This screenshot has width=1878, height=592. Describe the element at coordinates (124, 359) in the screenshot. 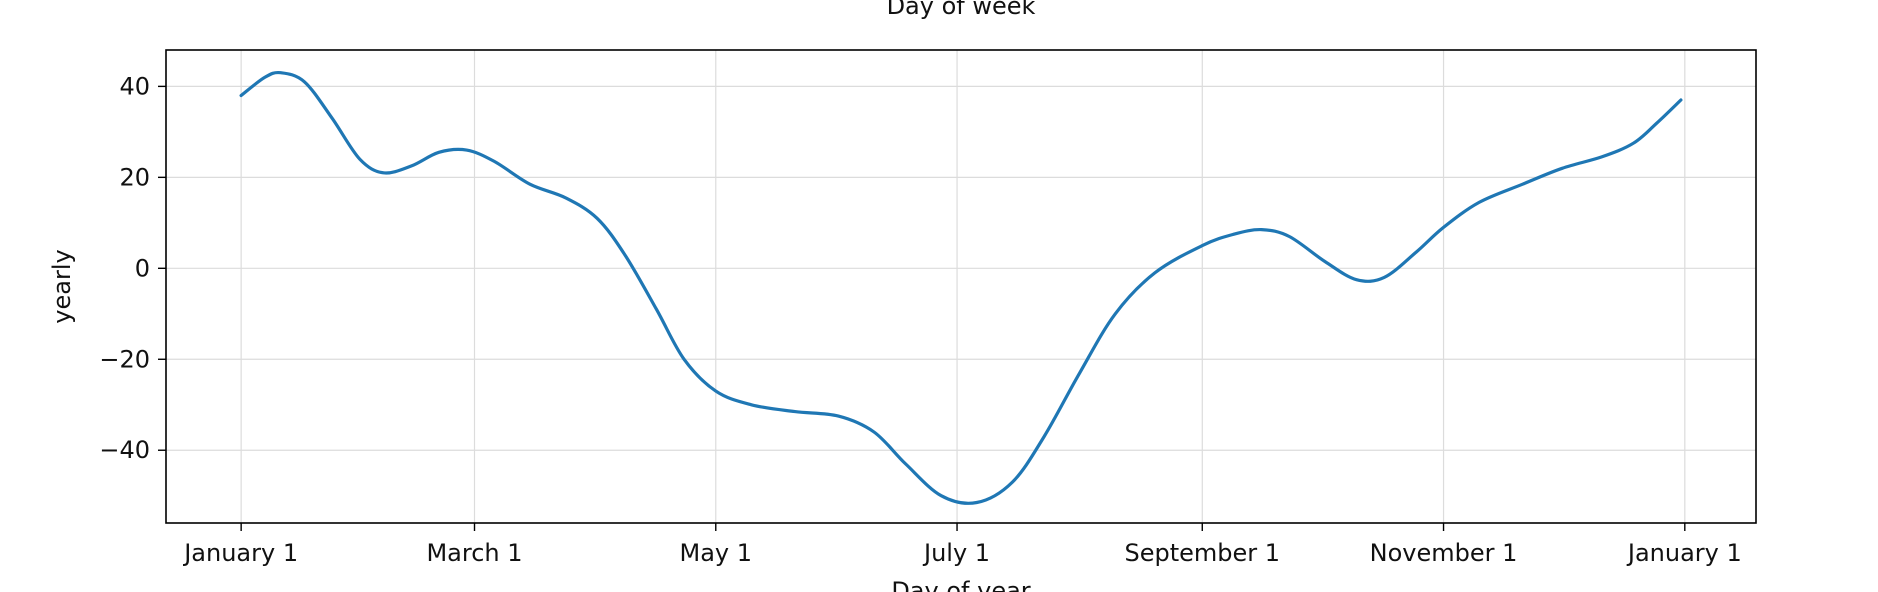

I see `y-tick-label: −20` at that location.